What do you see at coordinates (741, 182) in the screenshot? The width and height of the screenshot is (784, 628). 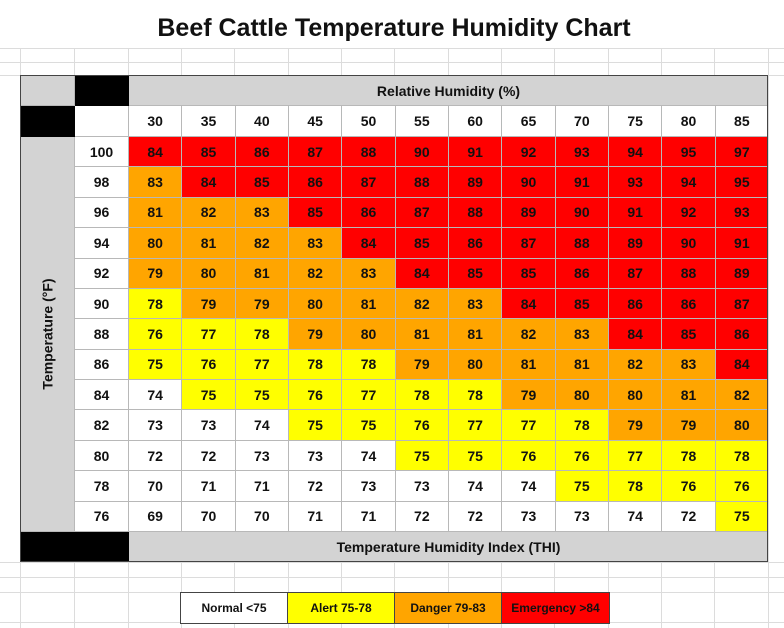 I see `thi-cell: 95` at bounding box center [741, 182].